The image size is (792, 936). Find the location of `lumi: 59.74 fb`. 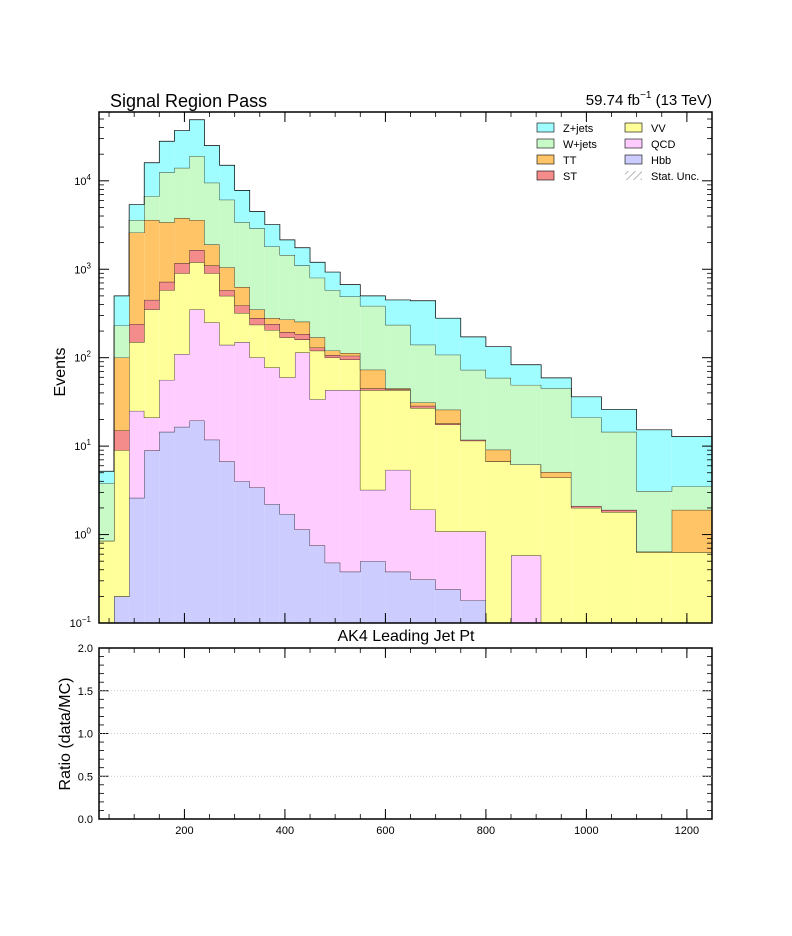

lumi: 59.74 fb is located at coordinates (613, 100).